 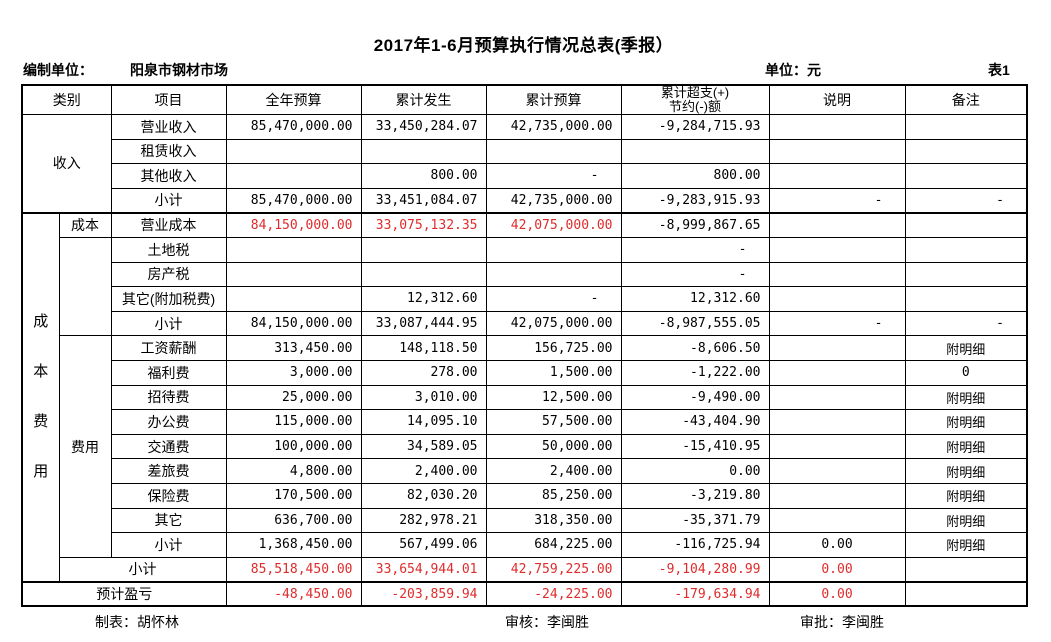 I want to click on value-cell: 0, so click(x=966, y=372).